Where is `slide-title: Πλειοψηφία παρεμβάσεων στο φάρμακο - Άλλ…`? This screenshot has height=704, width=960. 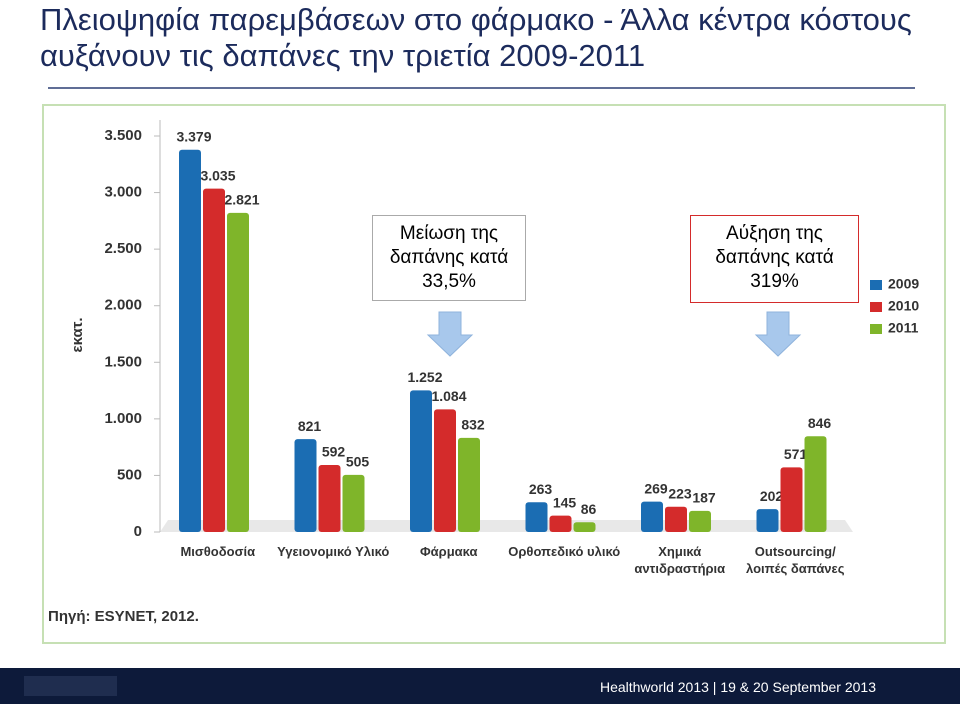
slide-title: Πλειοψηφία παρεμβάσεων στο φάρμακο - Άλλ… is located at coordinates (476, 37).